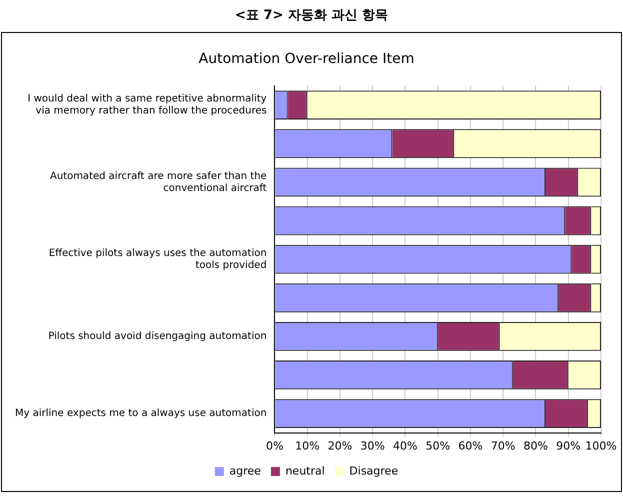 The width and height of the screenshot is (623, 496). What do you see at coordinates (438, 445) in the screenshot?
I see `x-tick-label: 50%` at bounding box center [438, 445].